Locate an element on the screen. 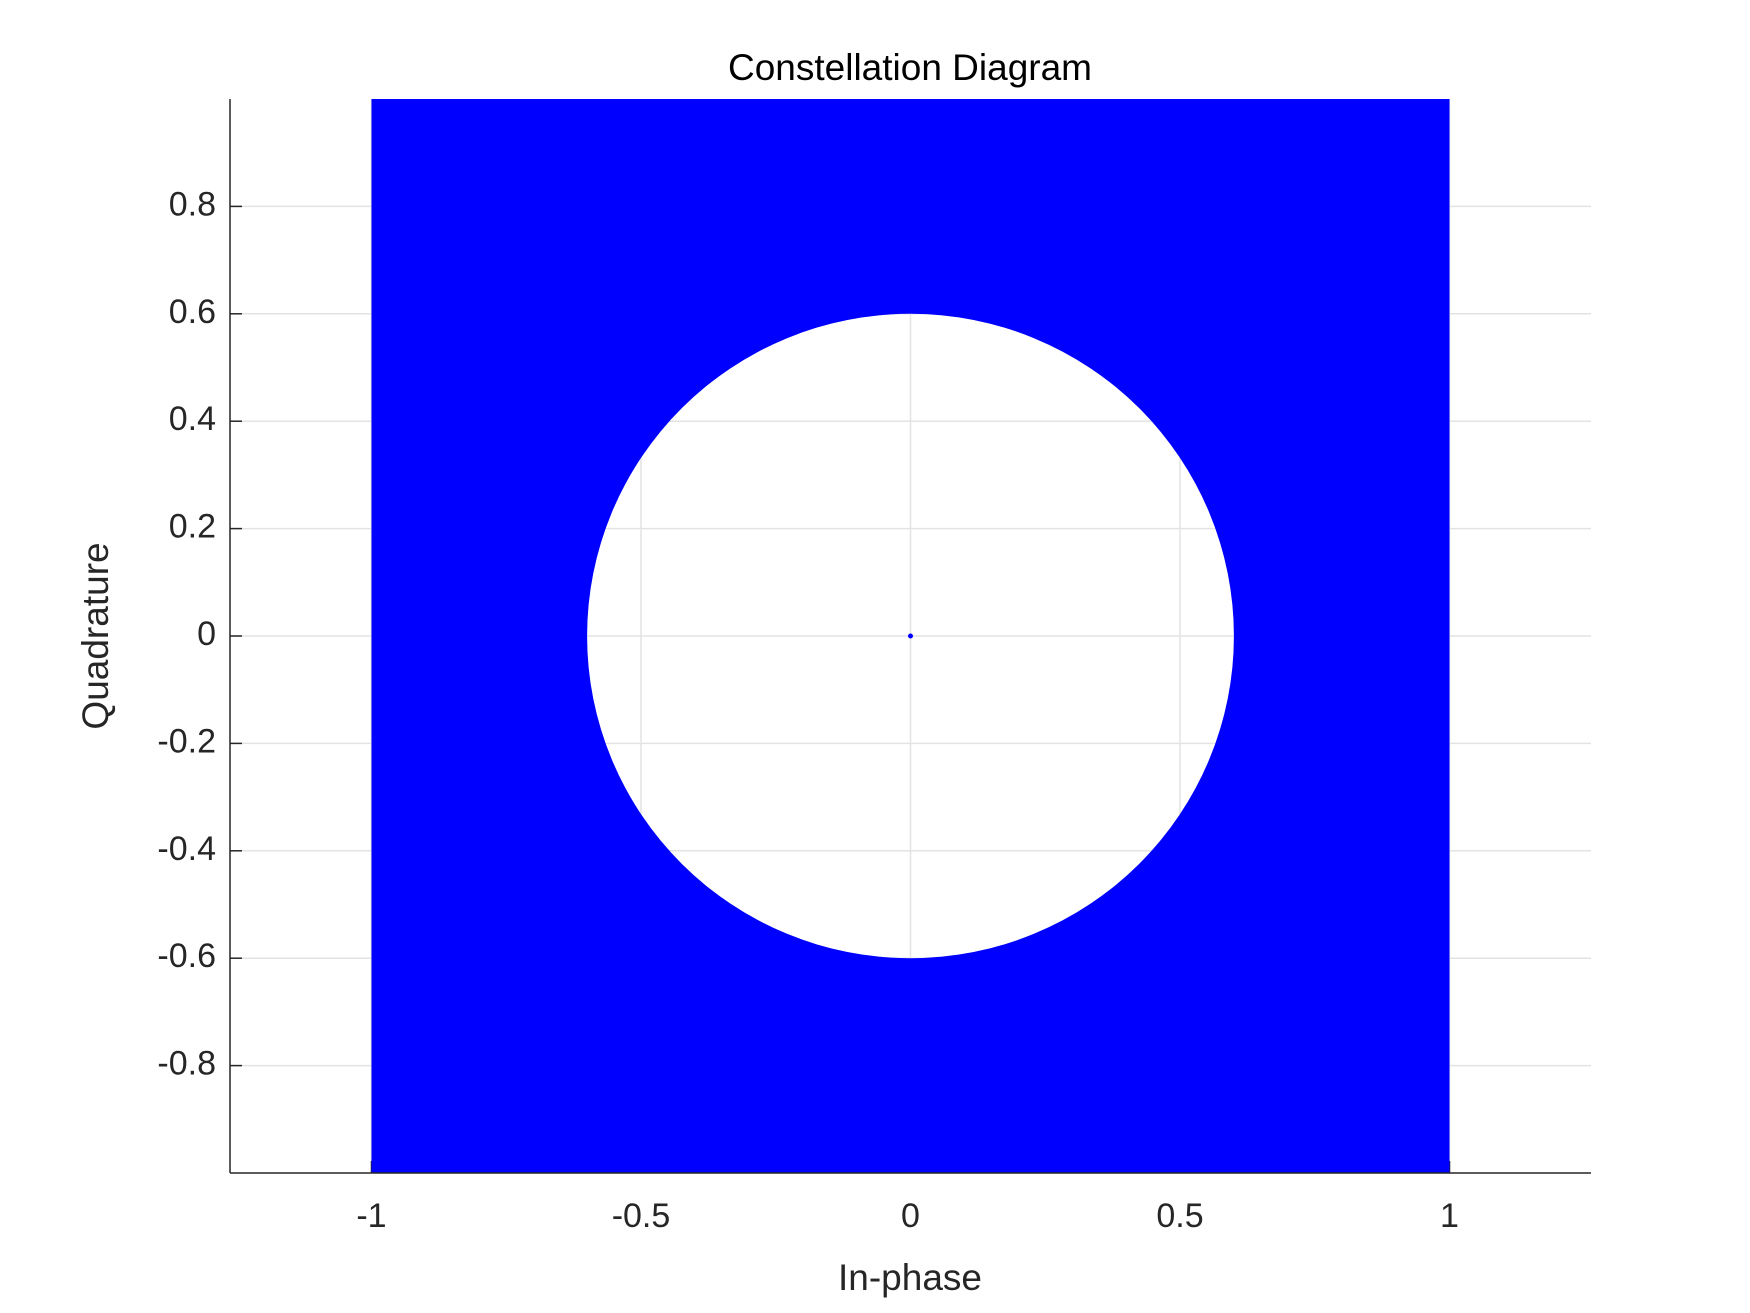 This screenshot has width=1750, height=1313. x-tick-label: 0 is located at coordinates (910, 1216).